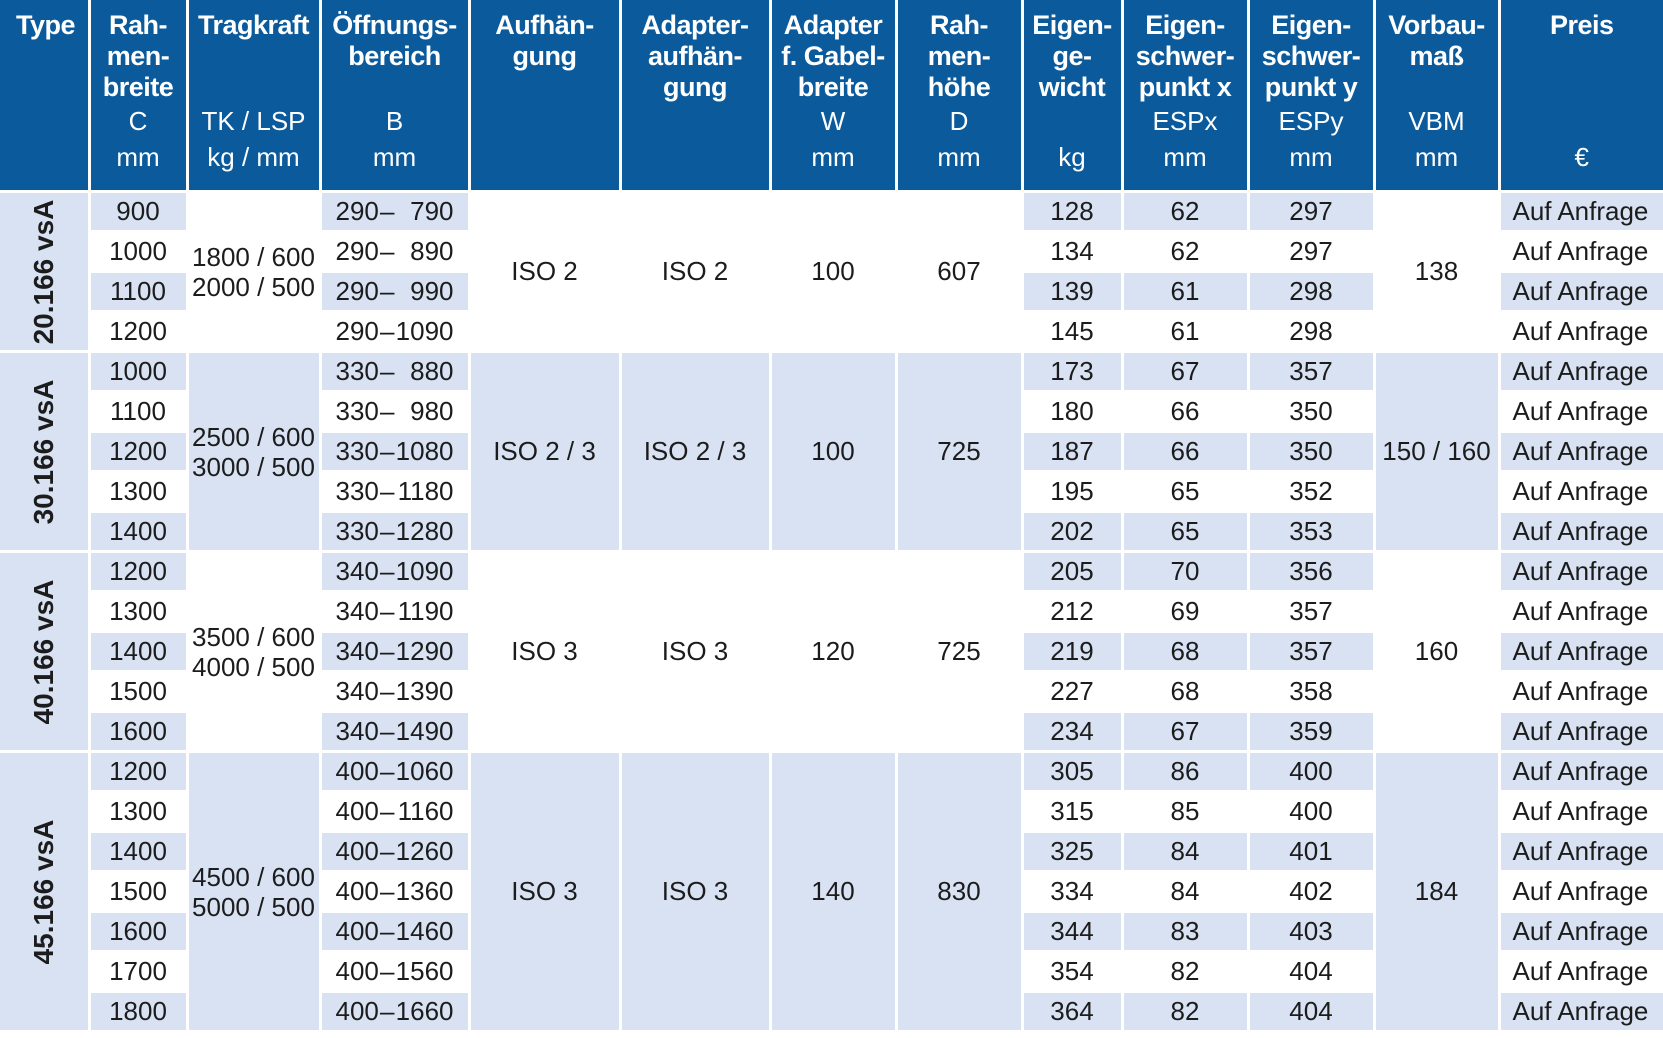  Describe the element at coordinates (1312, 771) in the screenshot. I see `espy-cell: 400` at that location.